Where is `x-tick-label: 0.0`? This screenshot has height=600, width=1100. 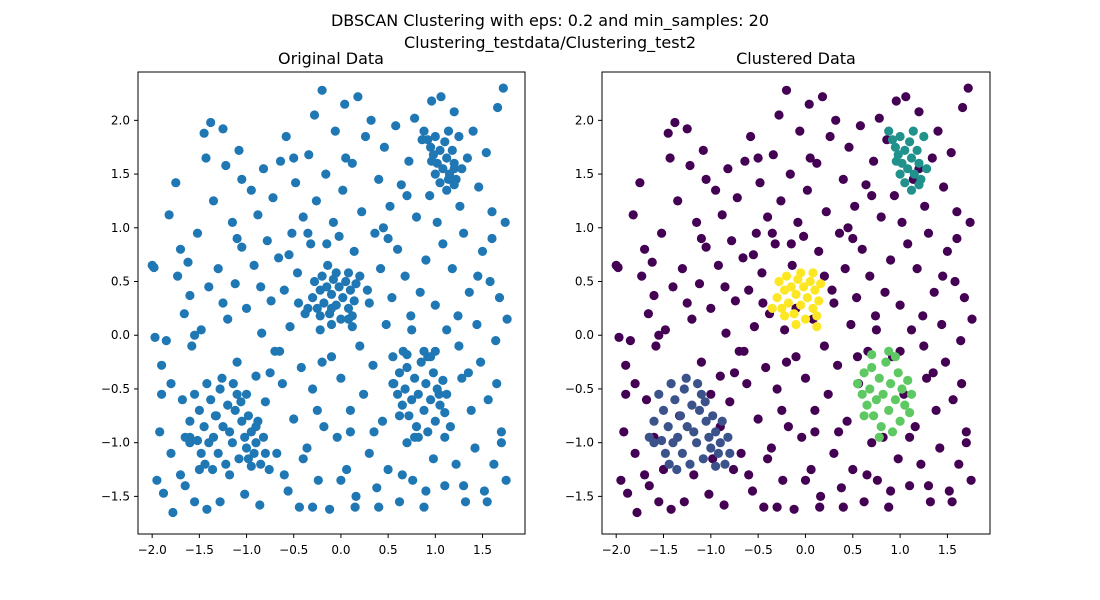
x-tick-label: 0.0 is located at coordinates (340, 550).